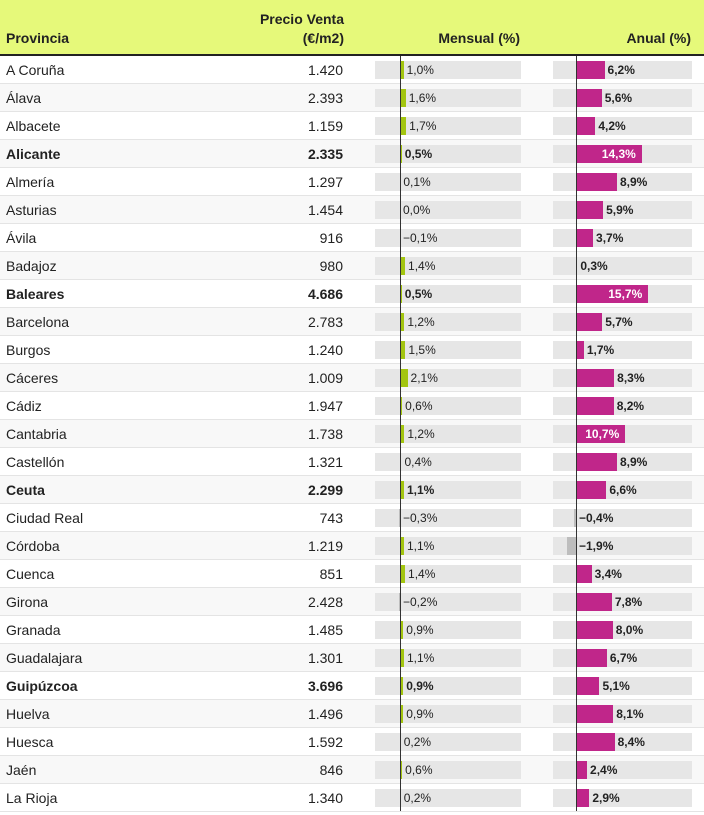 The width and height of the screenshot is (704, 815). Describe the element at coordinates (32, 378) in the screenshot. I see `provincia-cell: Cáceres` at that location.